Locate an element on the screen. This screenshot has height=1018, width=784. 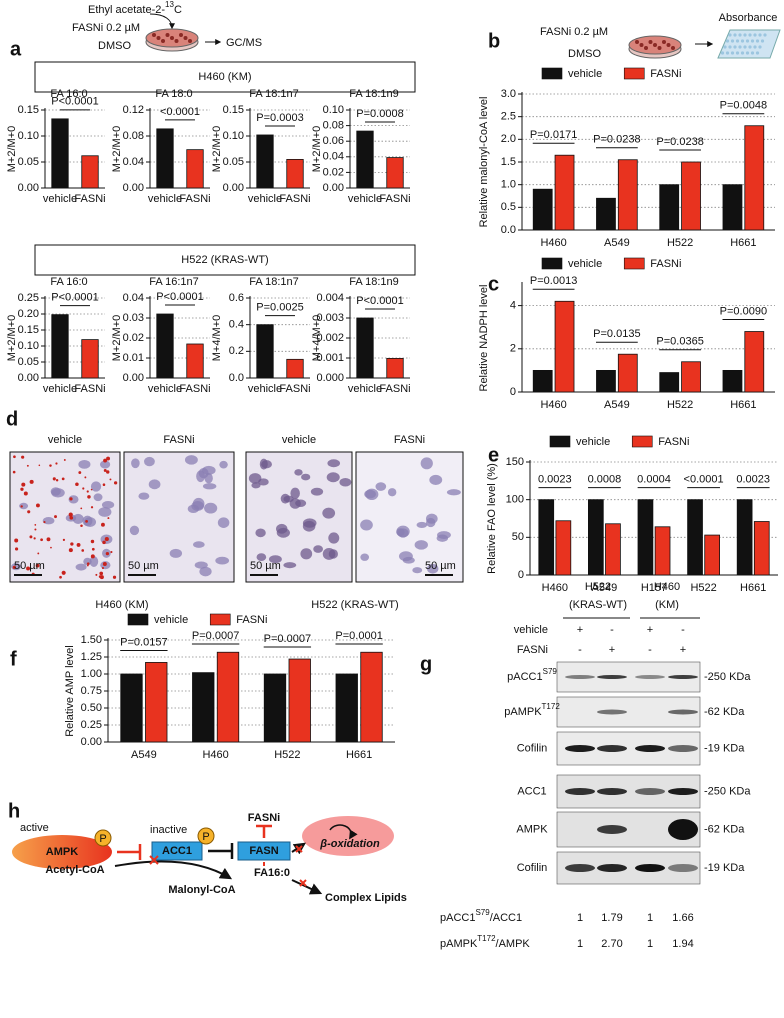
blot-label: pAMPKT172 is located at coordinates (532, 710).